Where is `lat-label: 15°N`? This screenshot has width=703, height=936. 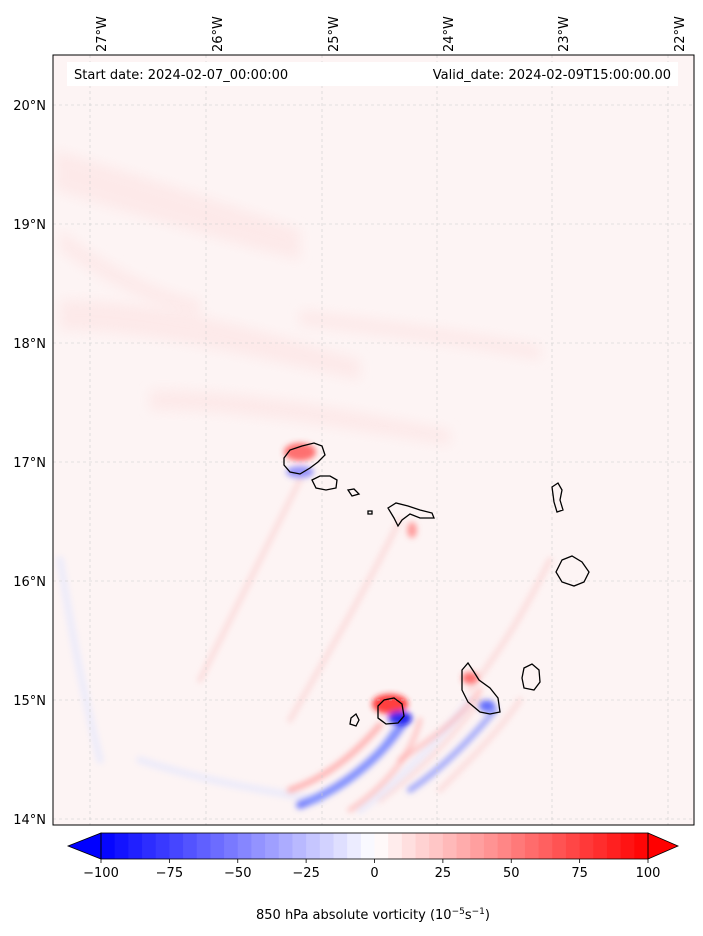
lat-label: 15°N is located at coordinates (29, 701).